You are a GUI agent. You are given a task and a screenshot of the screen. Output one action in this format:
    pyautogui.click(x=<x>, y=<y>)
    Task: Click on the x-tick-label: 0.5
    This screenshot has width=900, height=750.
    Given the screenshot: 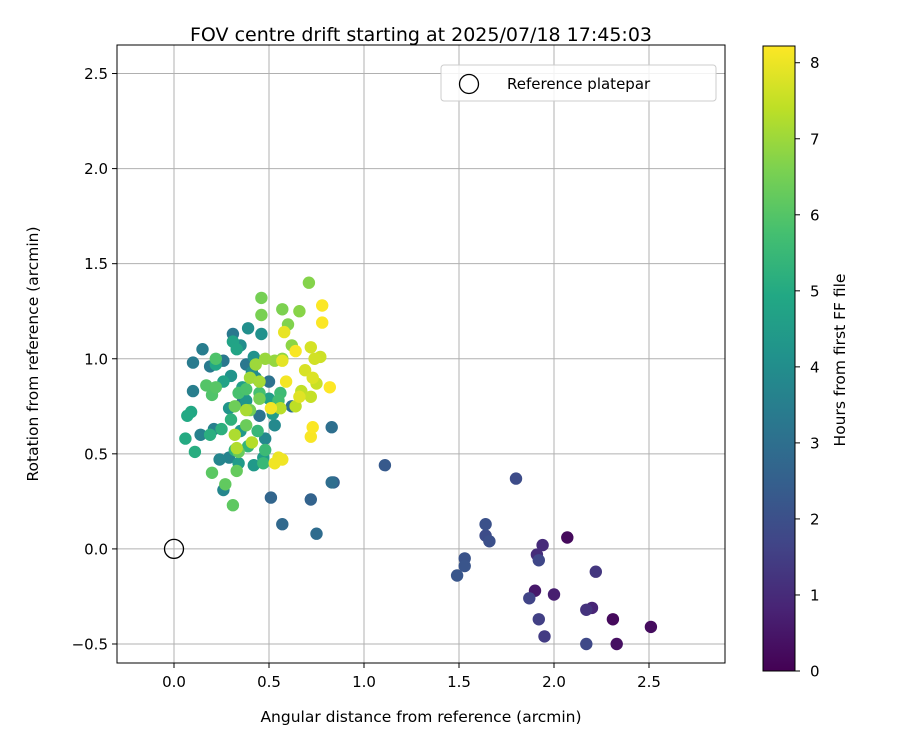 What is the action you would take?
    pyautogui.click(x=269, y=682)
    